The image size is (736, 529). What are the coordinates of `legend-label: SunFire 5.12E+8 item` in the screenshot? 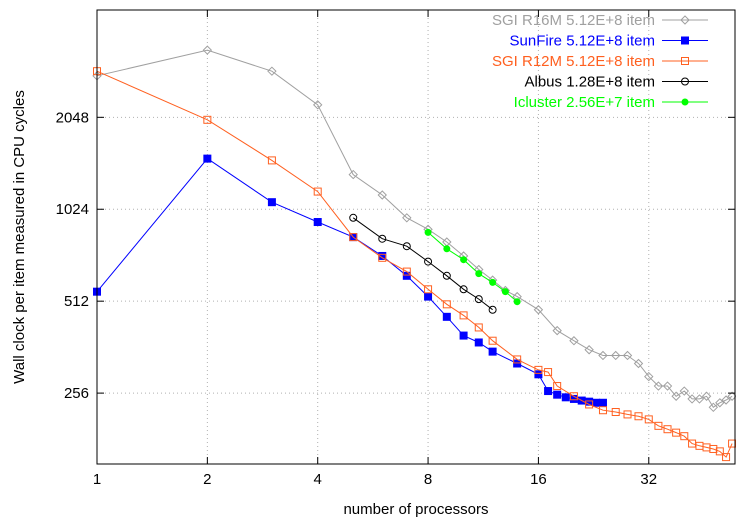 It's located at (583, 41).